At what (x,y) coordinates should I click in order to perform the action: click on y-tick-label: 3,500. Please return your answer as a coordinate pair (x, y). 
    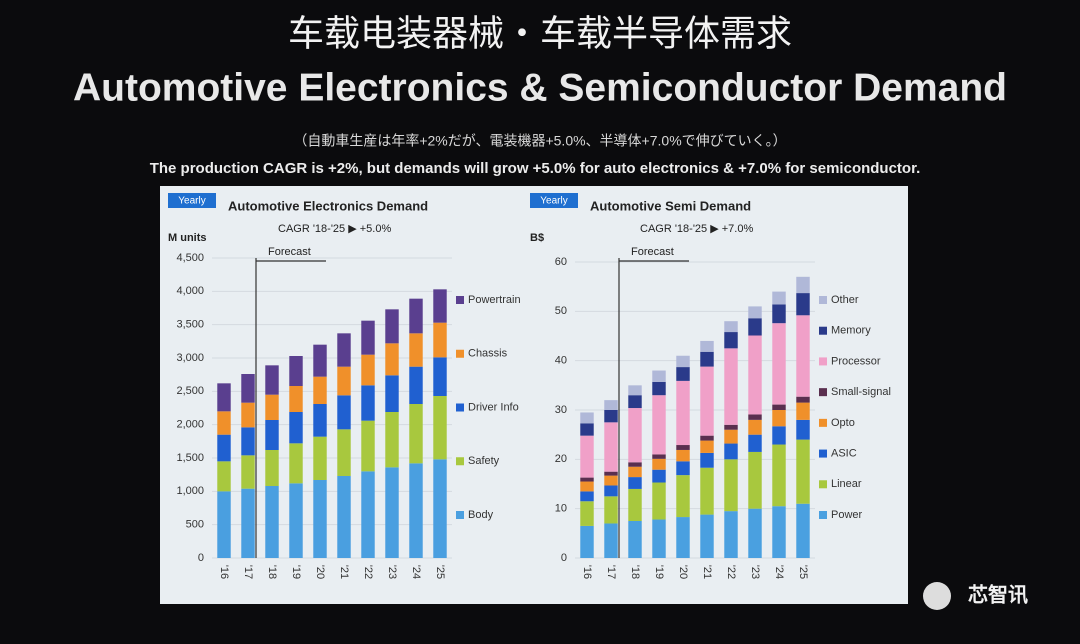
    Looking at the image, I should click on (190, 325).